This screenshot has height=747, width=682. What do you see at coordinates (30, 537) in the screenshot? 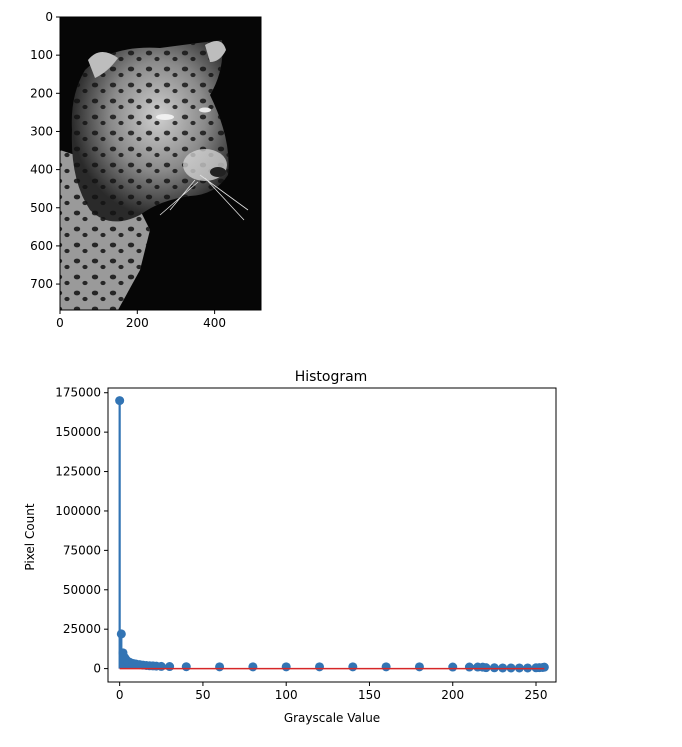
I see `y-axis-label: Pixel Count` at bounding box center [30, 537].